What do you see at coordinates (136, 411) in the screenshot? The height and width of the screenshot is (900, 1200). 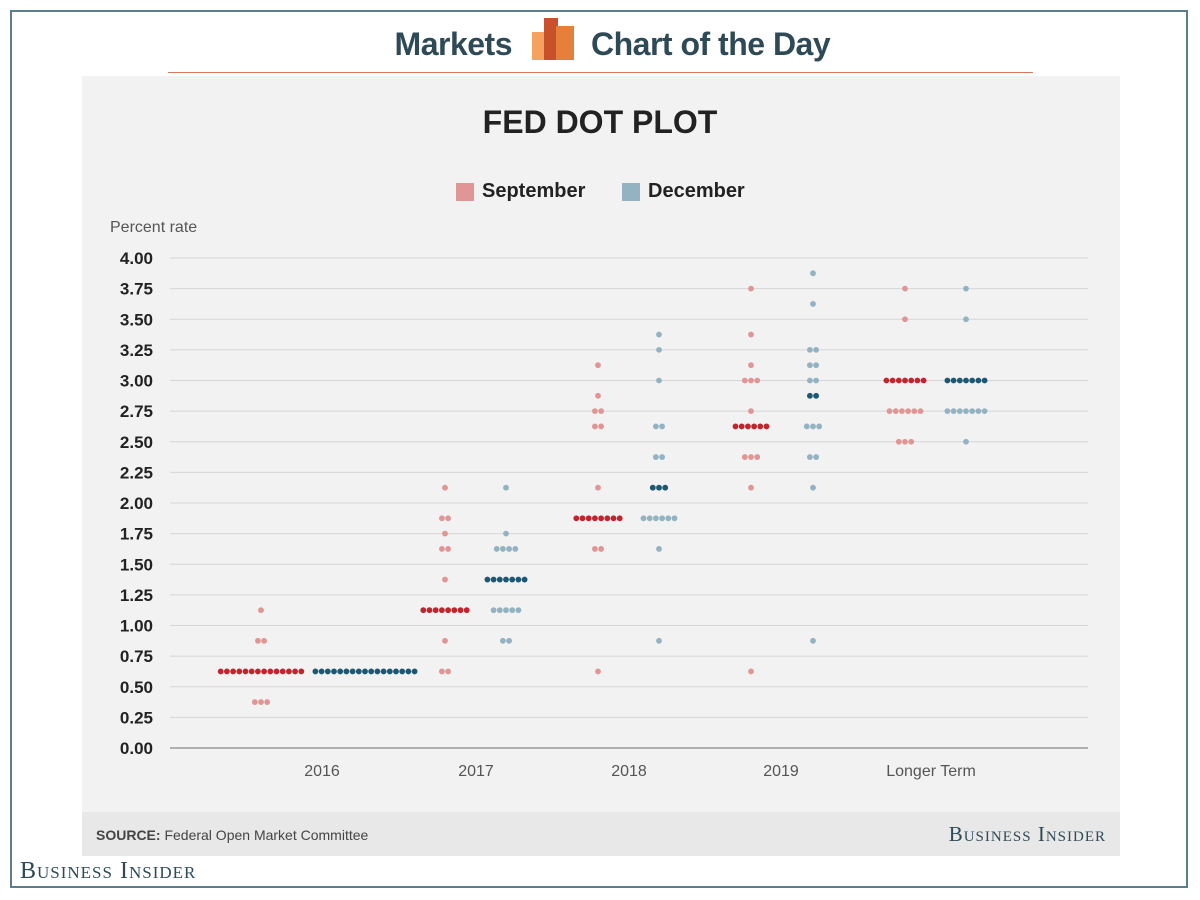 I see `y-tick-label: 2.75` at bounding box center [136, 411].